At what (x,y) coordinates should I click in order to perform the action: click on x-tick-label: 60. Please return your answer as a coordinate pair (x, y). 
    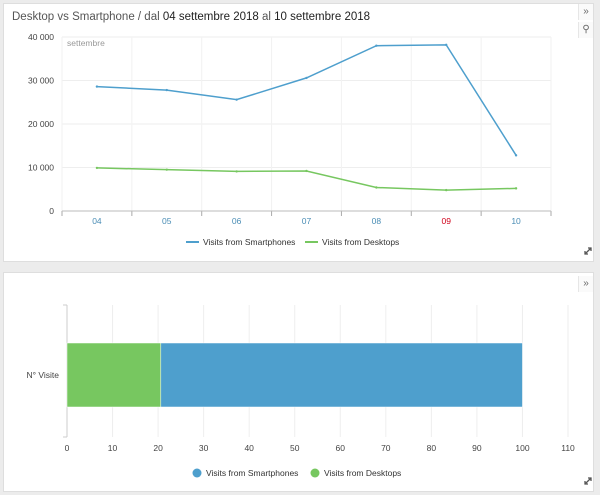
    Looking at the image, I should click on (341, 448).